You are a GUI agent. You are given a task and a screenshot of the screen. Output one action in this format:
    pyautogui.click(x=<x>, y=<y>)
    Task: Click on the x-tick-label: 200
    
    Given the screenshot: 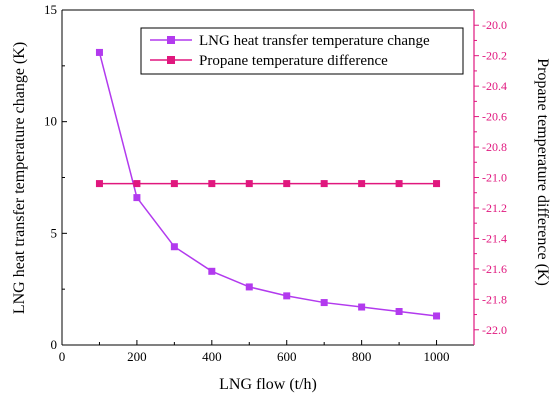 What is the action you would take?
    pyautogui.click(x=137, y=356)
    